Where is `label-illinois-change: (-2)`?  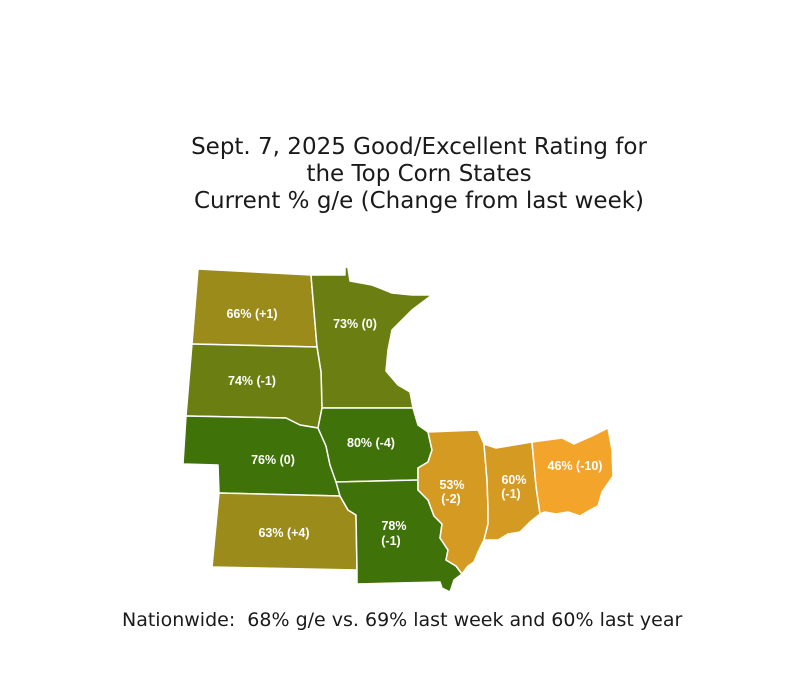 label-illinois-change: (-2) is located at coordinates (450, 499).